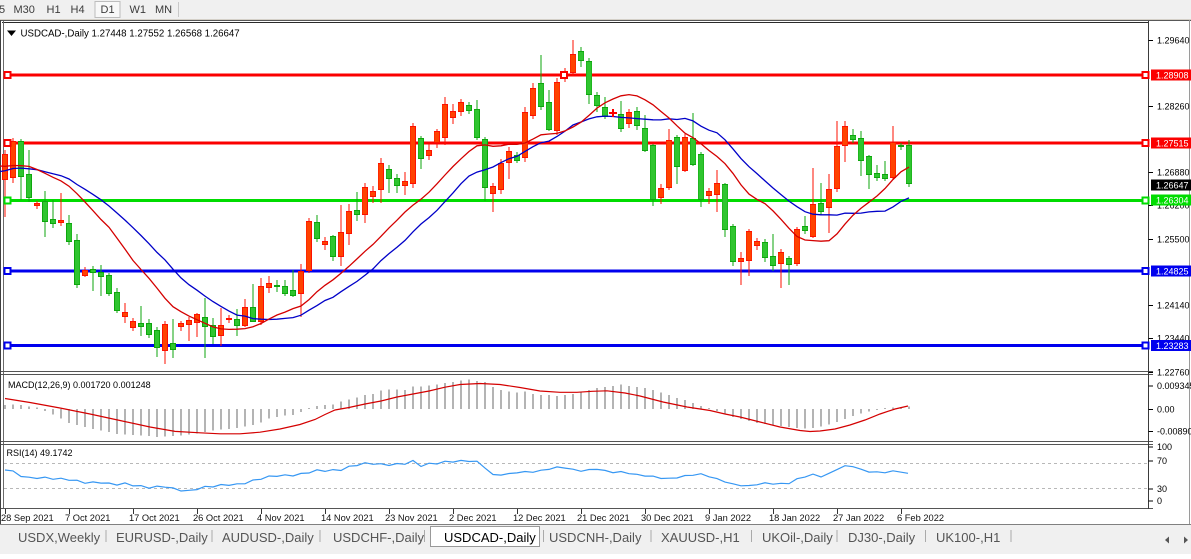 The width and height of the screenshot is (1191, 559). What do you see at coordinates (379, 537) in the screenshot?
I see `svg-text: USDCHF-,Daily` at bounding box center [379, 537].